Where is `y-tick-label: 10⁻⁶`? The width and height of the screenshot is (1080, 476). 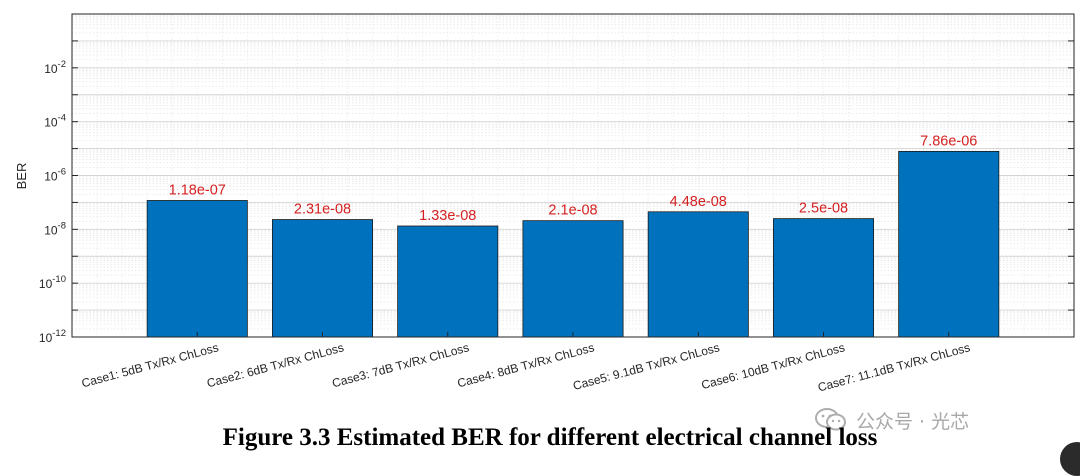 y-tick-label: 10⁻⁶ is located at coordinates (55, 175).